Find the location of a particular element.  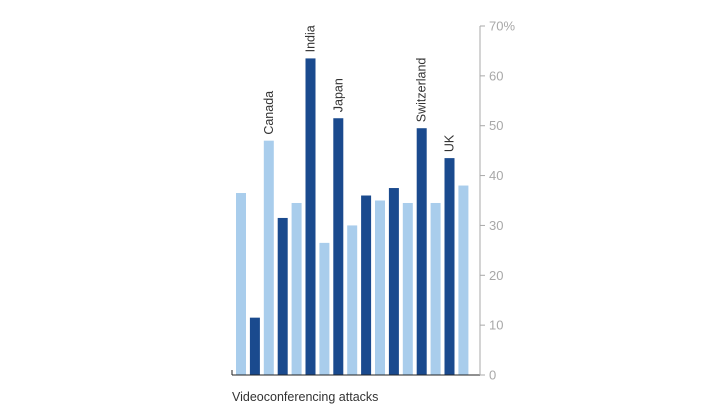

category-label-india: India is located at coordinates (311, 38).